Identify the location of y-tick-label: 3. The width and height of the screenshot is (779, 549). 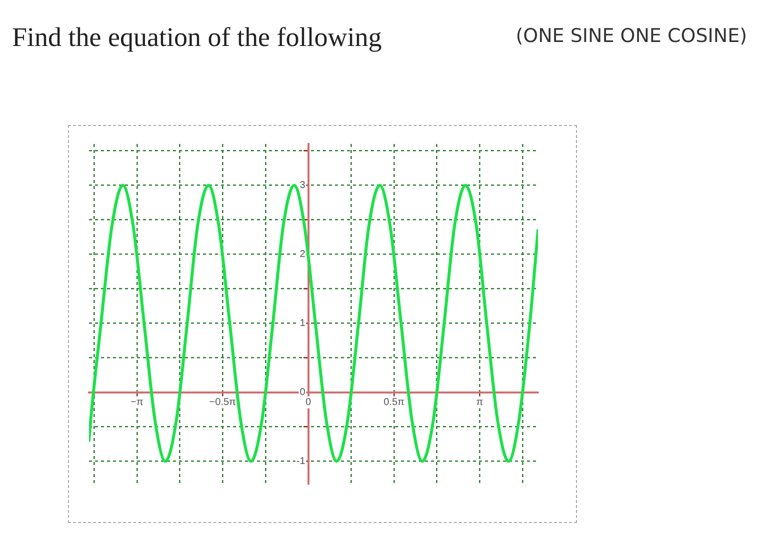
(303, 186).